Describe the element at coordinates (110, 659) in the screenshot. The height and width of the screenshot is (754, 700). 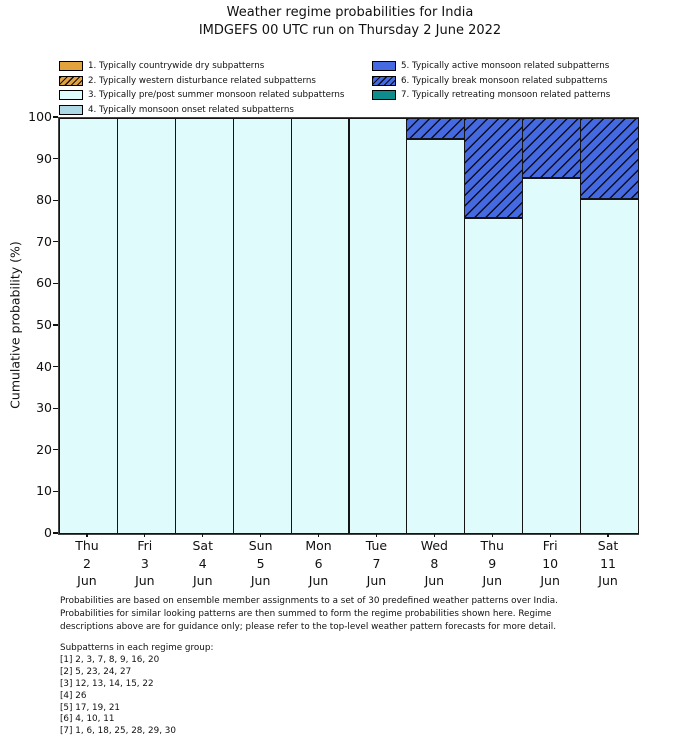
I see `subpattern-group: [1] 2, 3, 7, 8, 9, 16, 20` at that location.